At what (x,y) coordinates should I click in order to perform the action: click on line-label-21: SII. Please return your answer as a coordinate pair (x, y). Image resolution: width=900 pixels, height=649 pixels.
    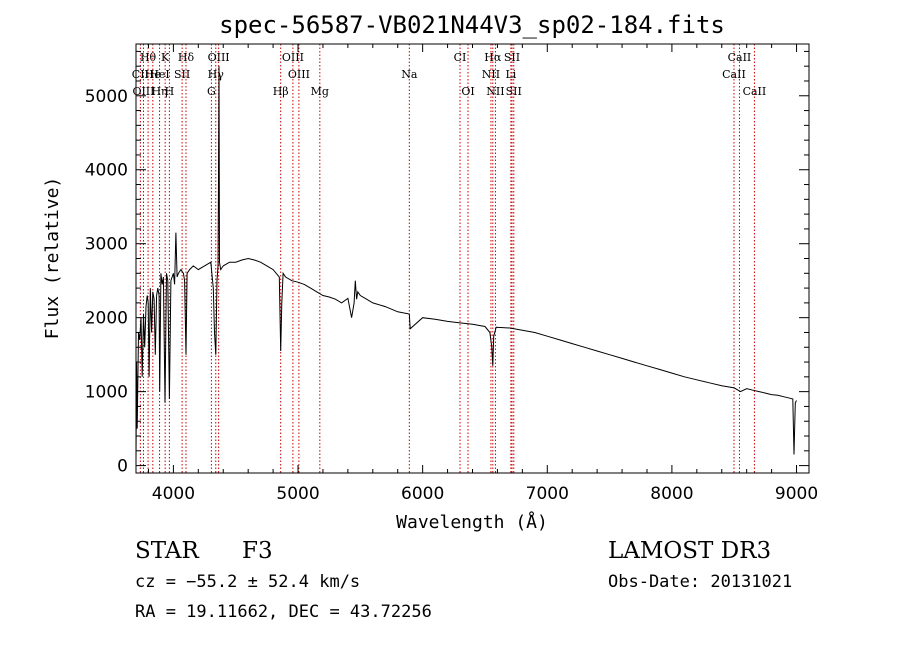
    Looking at the image, I should click on (512, 57).